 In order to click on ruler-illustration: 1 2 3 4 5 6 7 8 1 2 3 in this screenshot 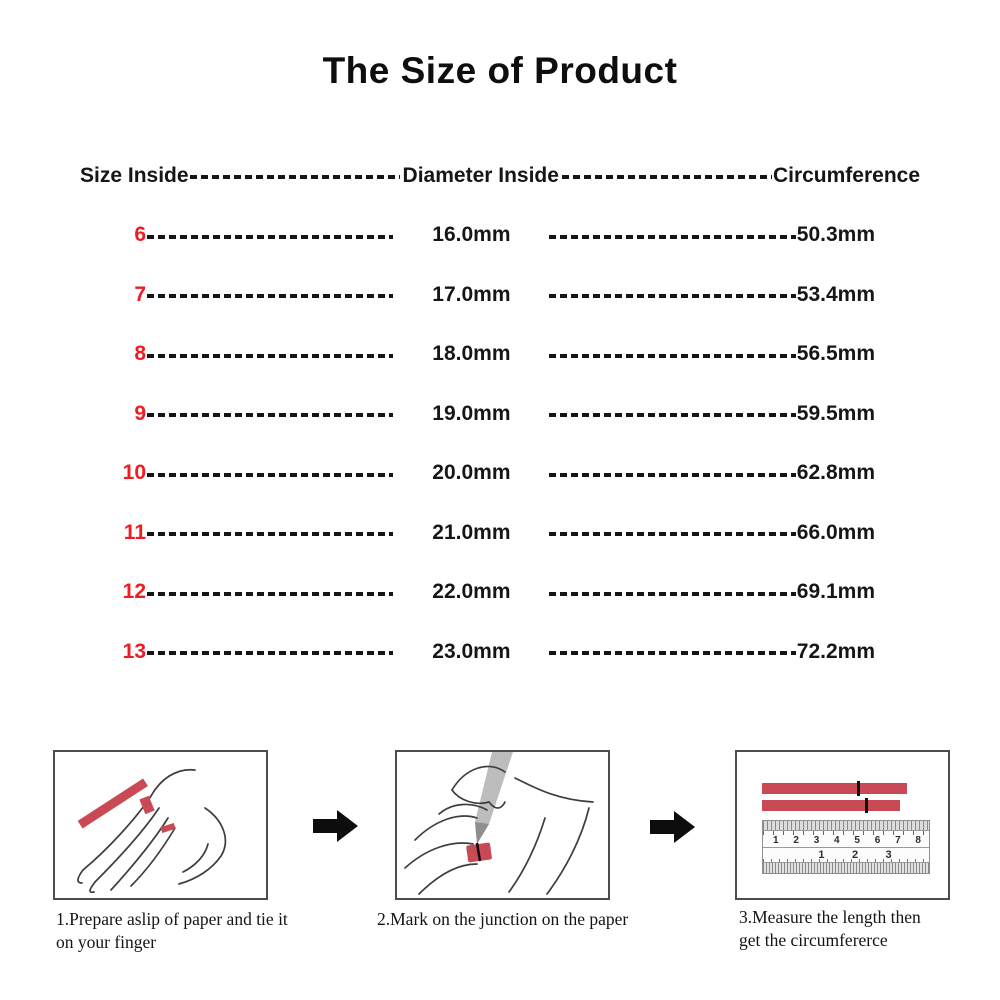, I will do `click(846, 847)`.